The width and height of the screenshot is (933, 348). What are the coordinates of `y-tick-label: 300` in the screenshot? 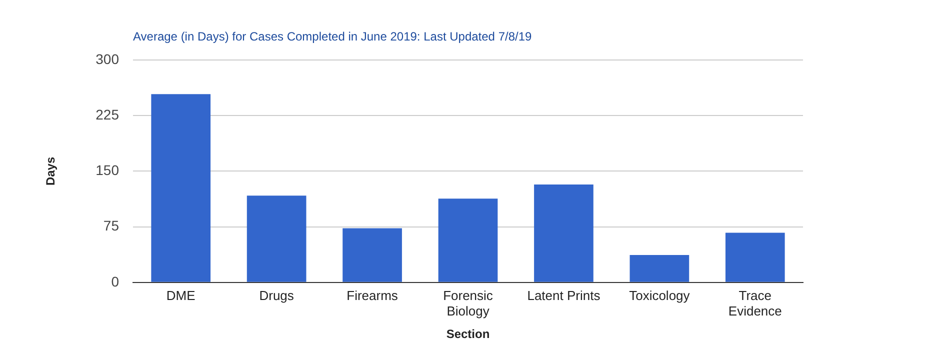 It's located at (108, 58).